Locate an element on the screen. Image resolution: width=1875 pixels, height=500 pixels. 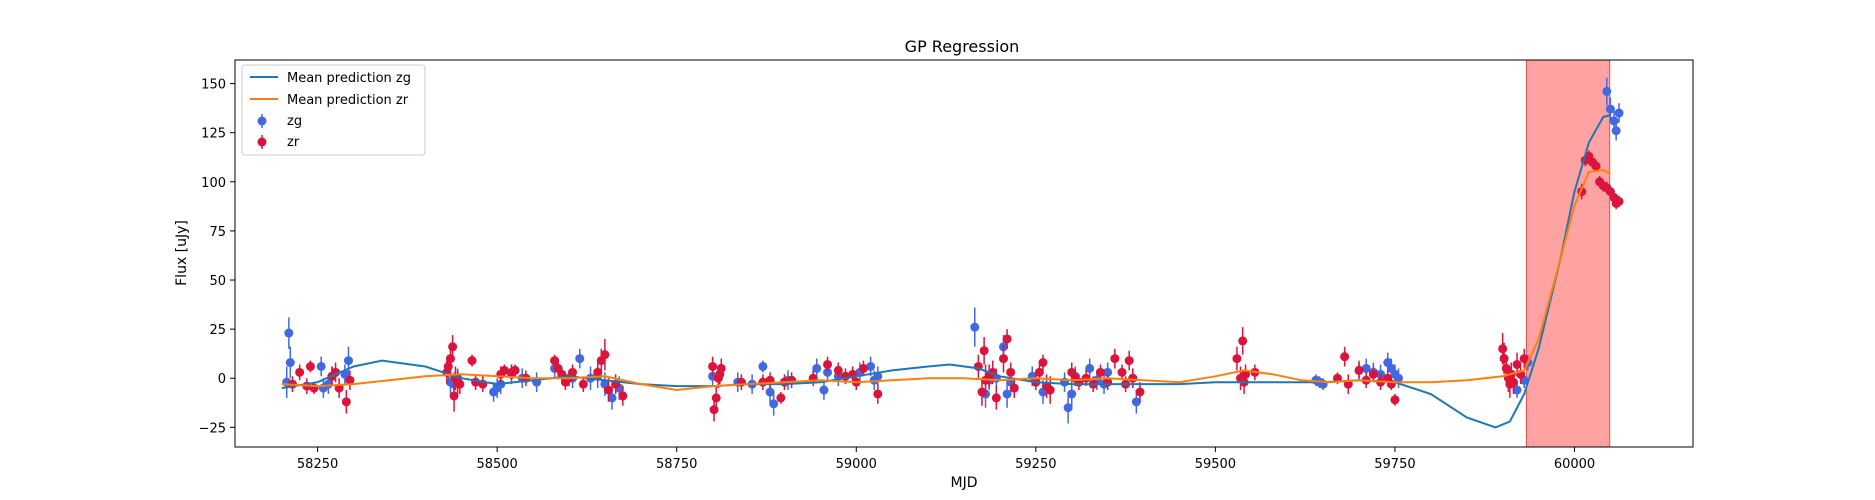
legend-marker-zr is located at coordinates (262, 142).